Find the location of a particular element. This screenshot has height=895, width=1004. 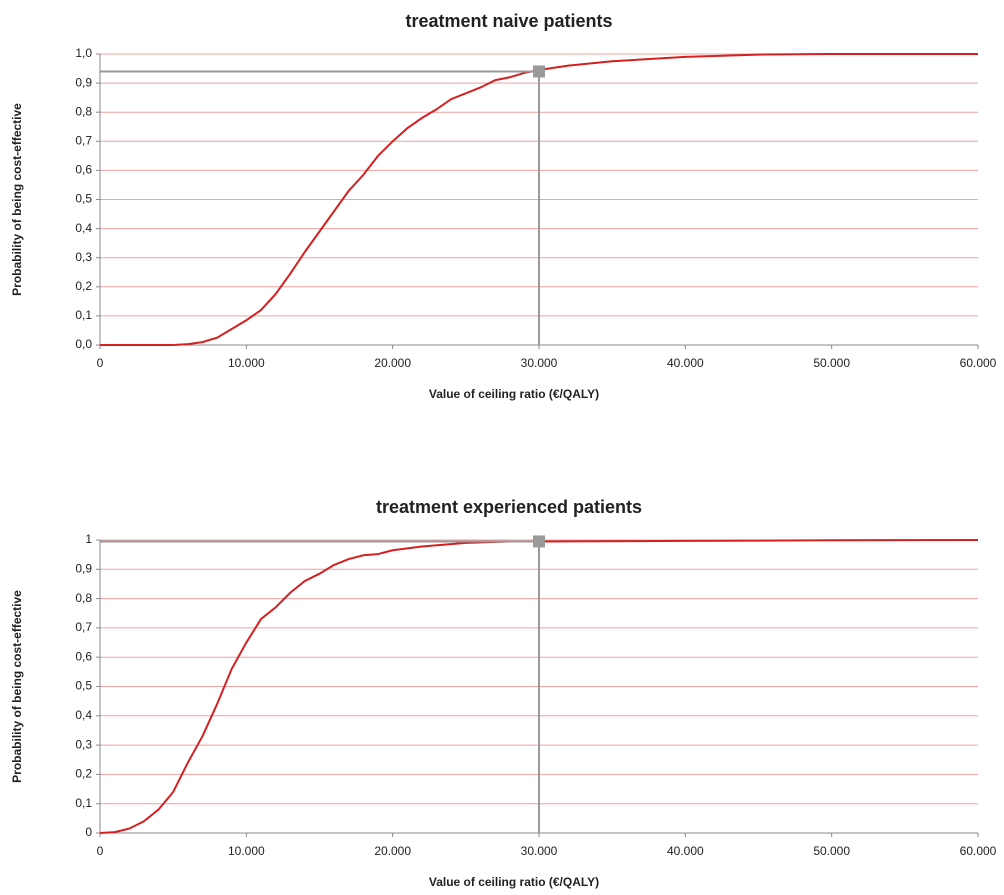

chart-title: treatment naive patients is located at coordinates (508, 21).